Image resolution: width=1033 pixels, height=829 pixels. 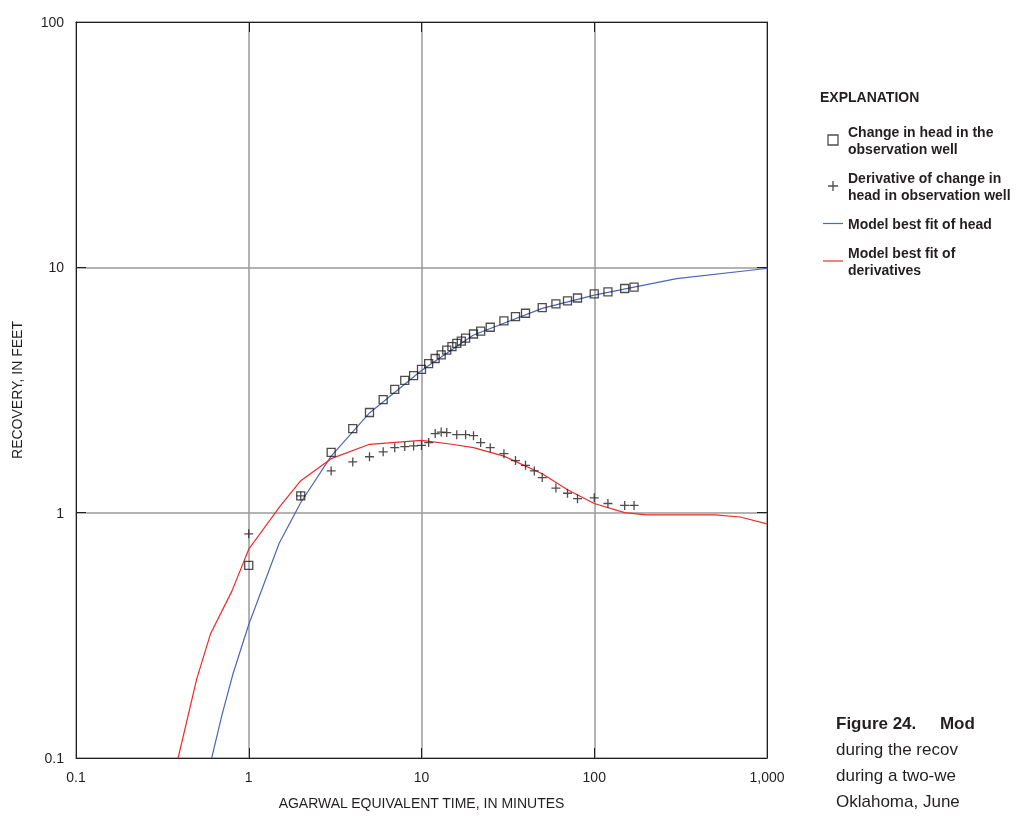 What do you see at coordinates (923, 140) in the screenshot?
I see `legend-label: Change in head in the observation well` at bounding box center [923, 140].